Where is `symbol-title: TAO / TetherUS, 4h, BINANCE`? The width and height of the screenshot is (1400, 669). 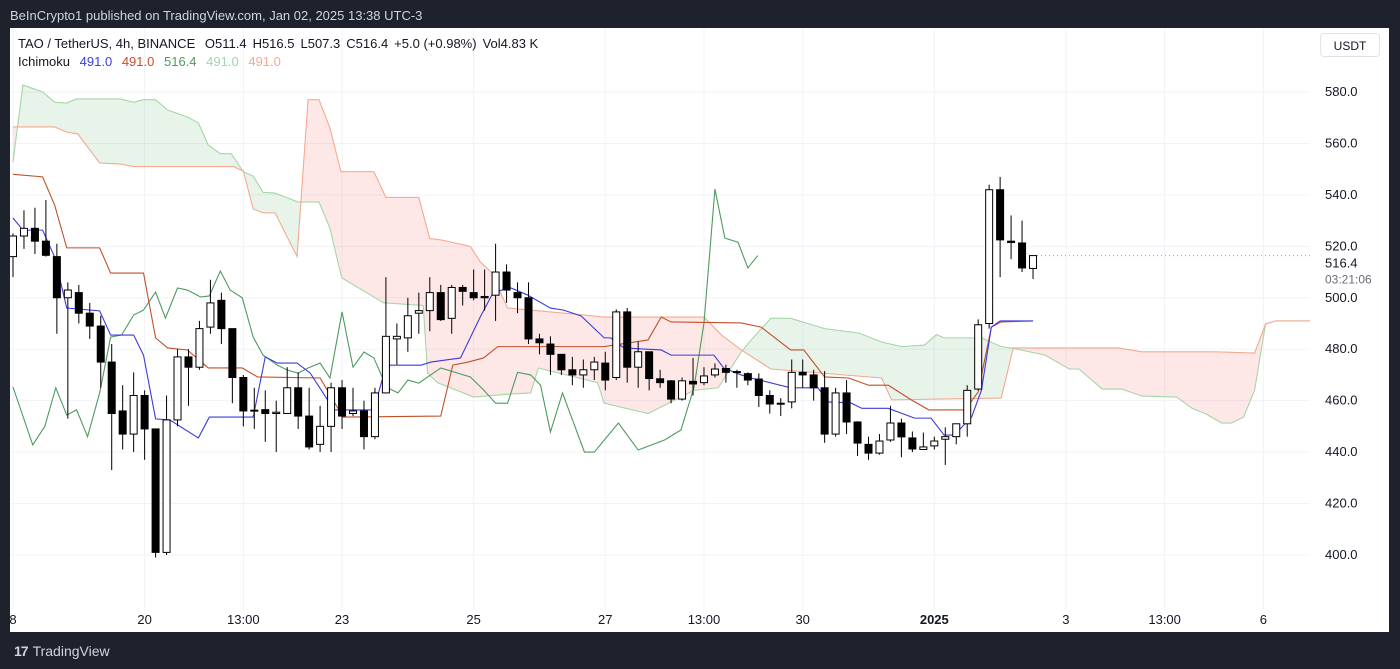
symbol-title: TAO / TetherUS, 4h, BINANCE is located at coordinates (107, 43).